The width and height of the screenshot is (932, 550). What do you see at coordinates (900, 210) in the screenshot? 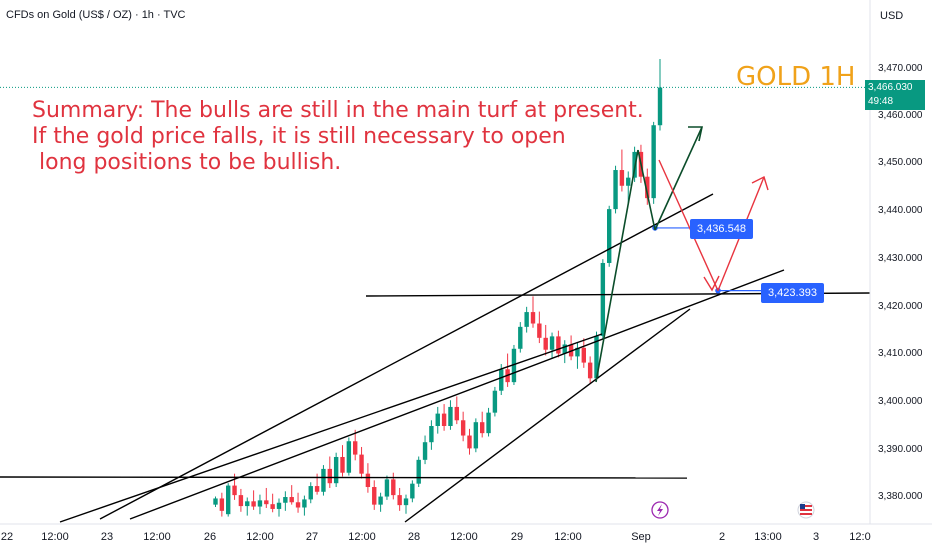
I see `y-tick-label: 3,440.000` at bounding box center [900, 210].